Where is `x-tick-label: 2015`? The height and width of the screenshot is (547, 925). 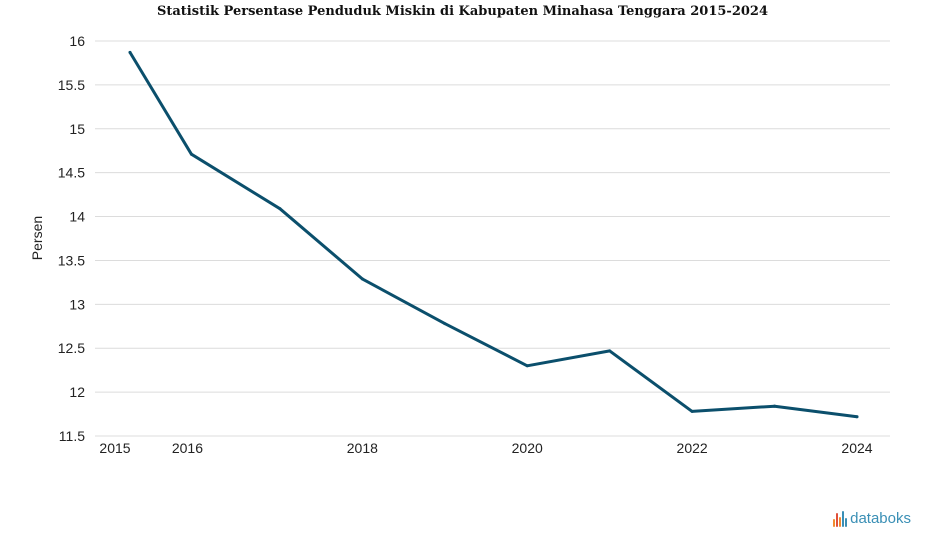
x-tick-label: 2015 is located at coordinates (114, 448).